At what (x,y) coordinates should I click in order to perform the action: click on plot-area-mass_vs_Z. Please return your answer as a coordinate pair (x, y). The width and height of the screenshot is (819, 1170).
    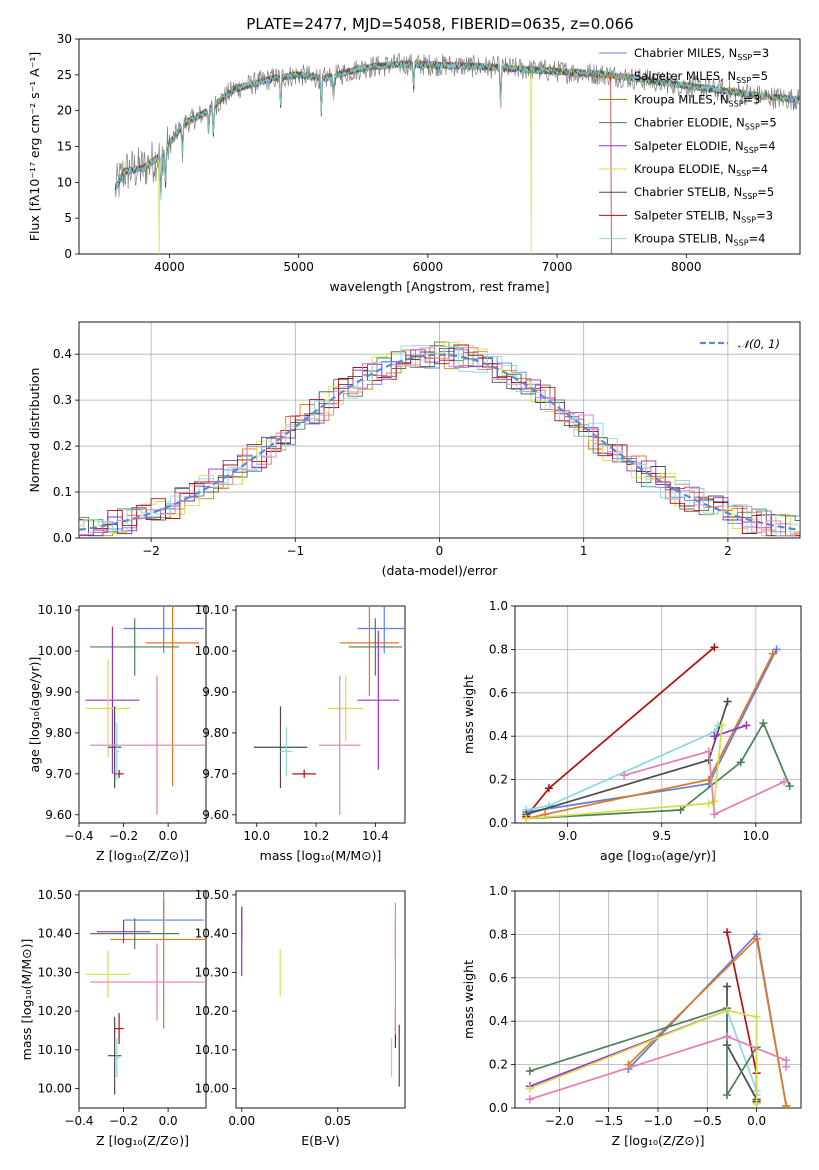
    Looking at the image, I should click on (145, 993).